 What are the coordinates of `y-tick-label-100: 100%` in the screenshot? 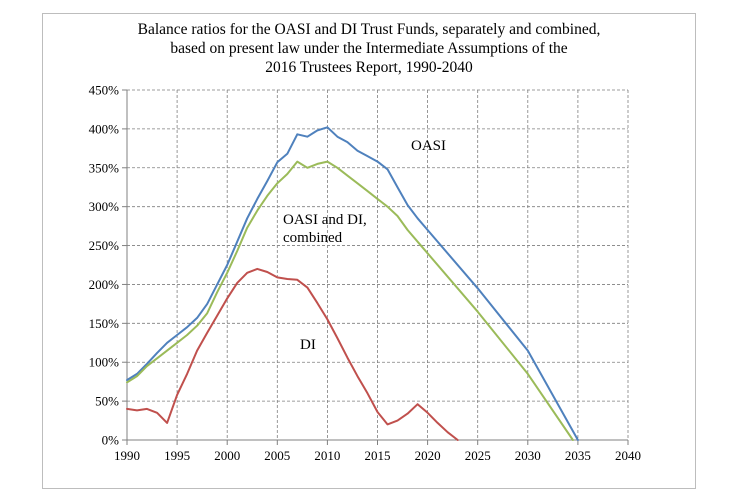 It's located at (104, 362).